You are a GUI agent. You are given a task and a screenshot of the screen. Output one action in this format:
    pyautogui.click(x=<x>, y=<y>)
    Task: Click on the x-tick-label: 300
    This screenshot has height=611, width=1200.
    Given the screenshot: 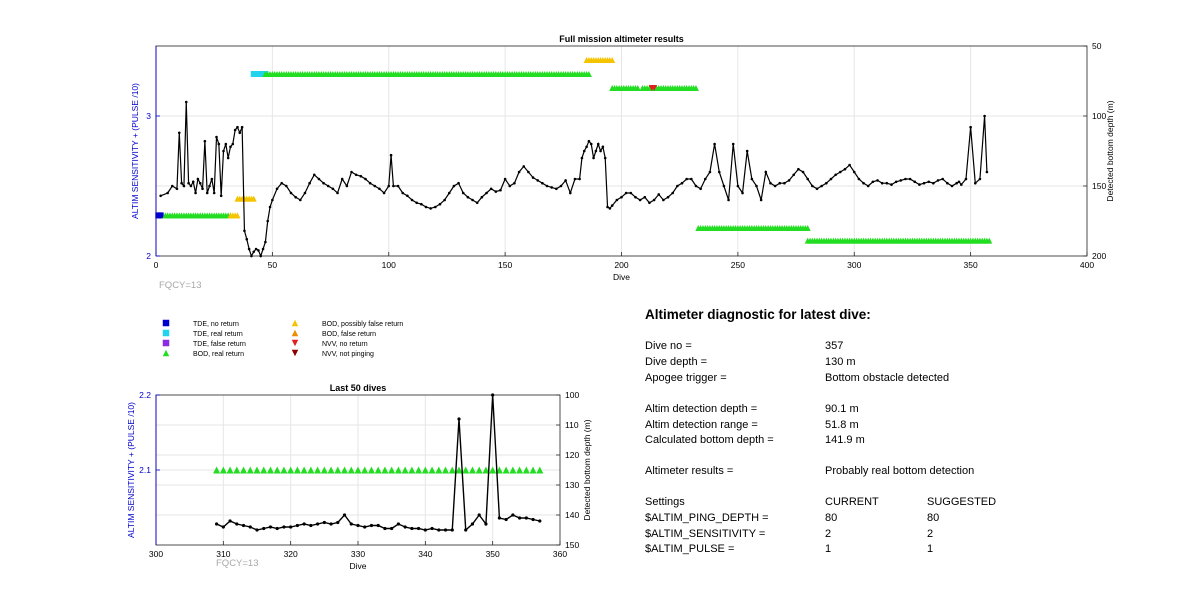 What is the action you would take?
    pyautogui.click(x=854, y=265)
    